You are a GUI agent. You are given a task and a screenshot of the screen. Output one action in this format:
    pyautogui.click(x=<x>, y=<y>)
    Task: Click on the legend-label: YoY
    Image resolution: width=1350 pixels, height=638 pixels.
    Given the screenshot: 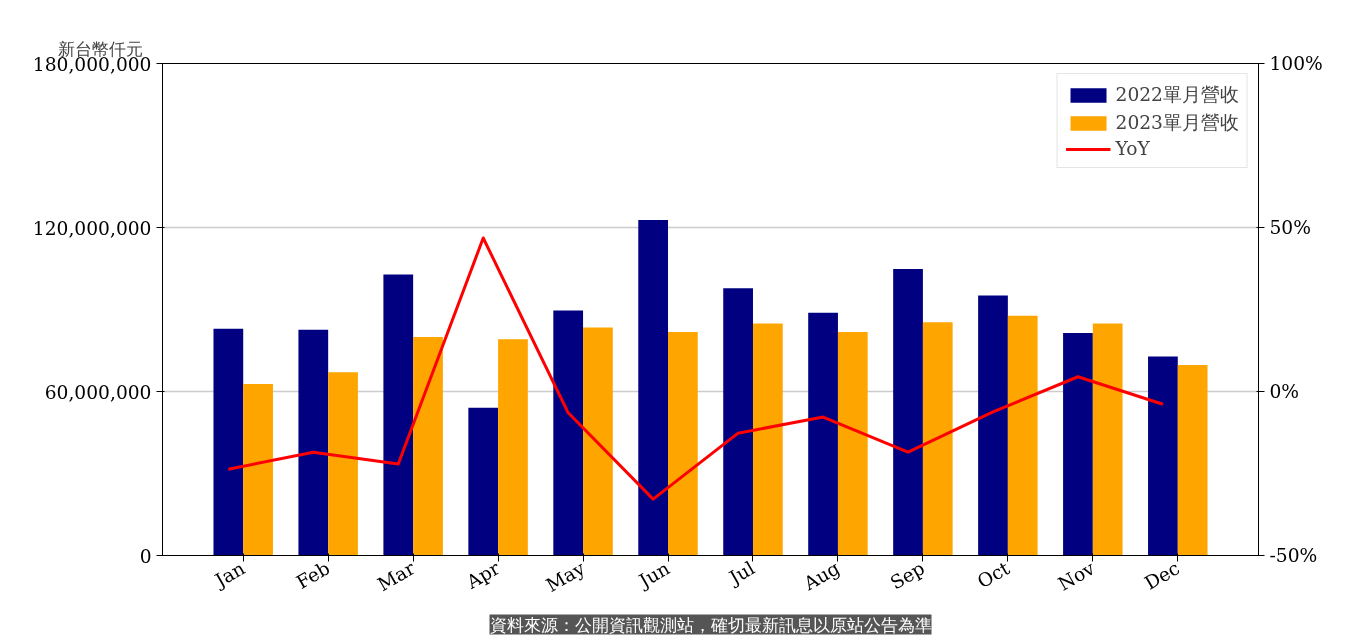 What is the action you would take?
    pyautogui.click(x=1132, y=148)
    